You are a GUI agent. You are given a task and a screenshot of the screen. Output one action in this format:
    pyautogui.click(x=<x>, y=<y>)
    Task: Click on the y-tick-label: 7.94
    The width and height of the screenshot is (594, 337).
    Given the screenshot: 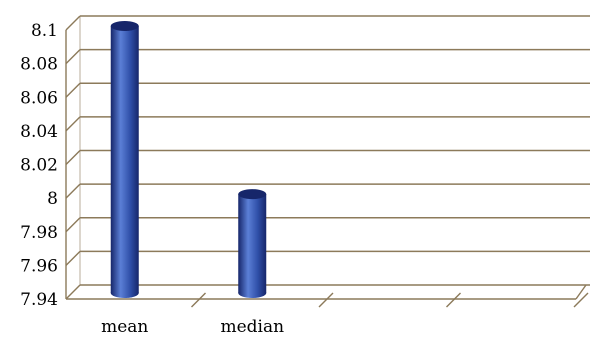 What is the action you would take?
    pyautogui.click(x=39, y=300)
    